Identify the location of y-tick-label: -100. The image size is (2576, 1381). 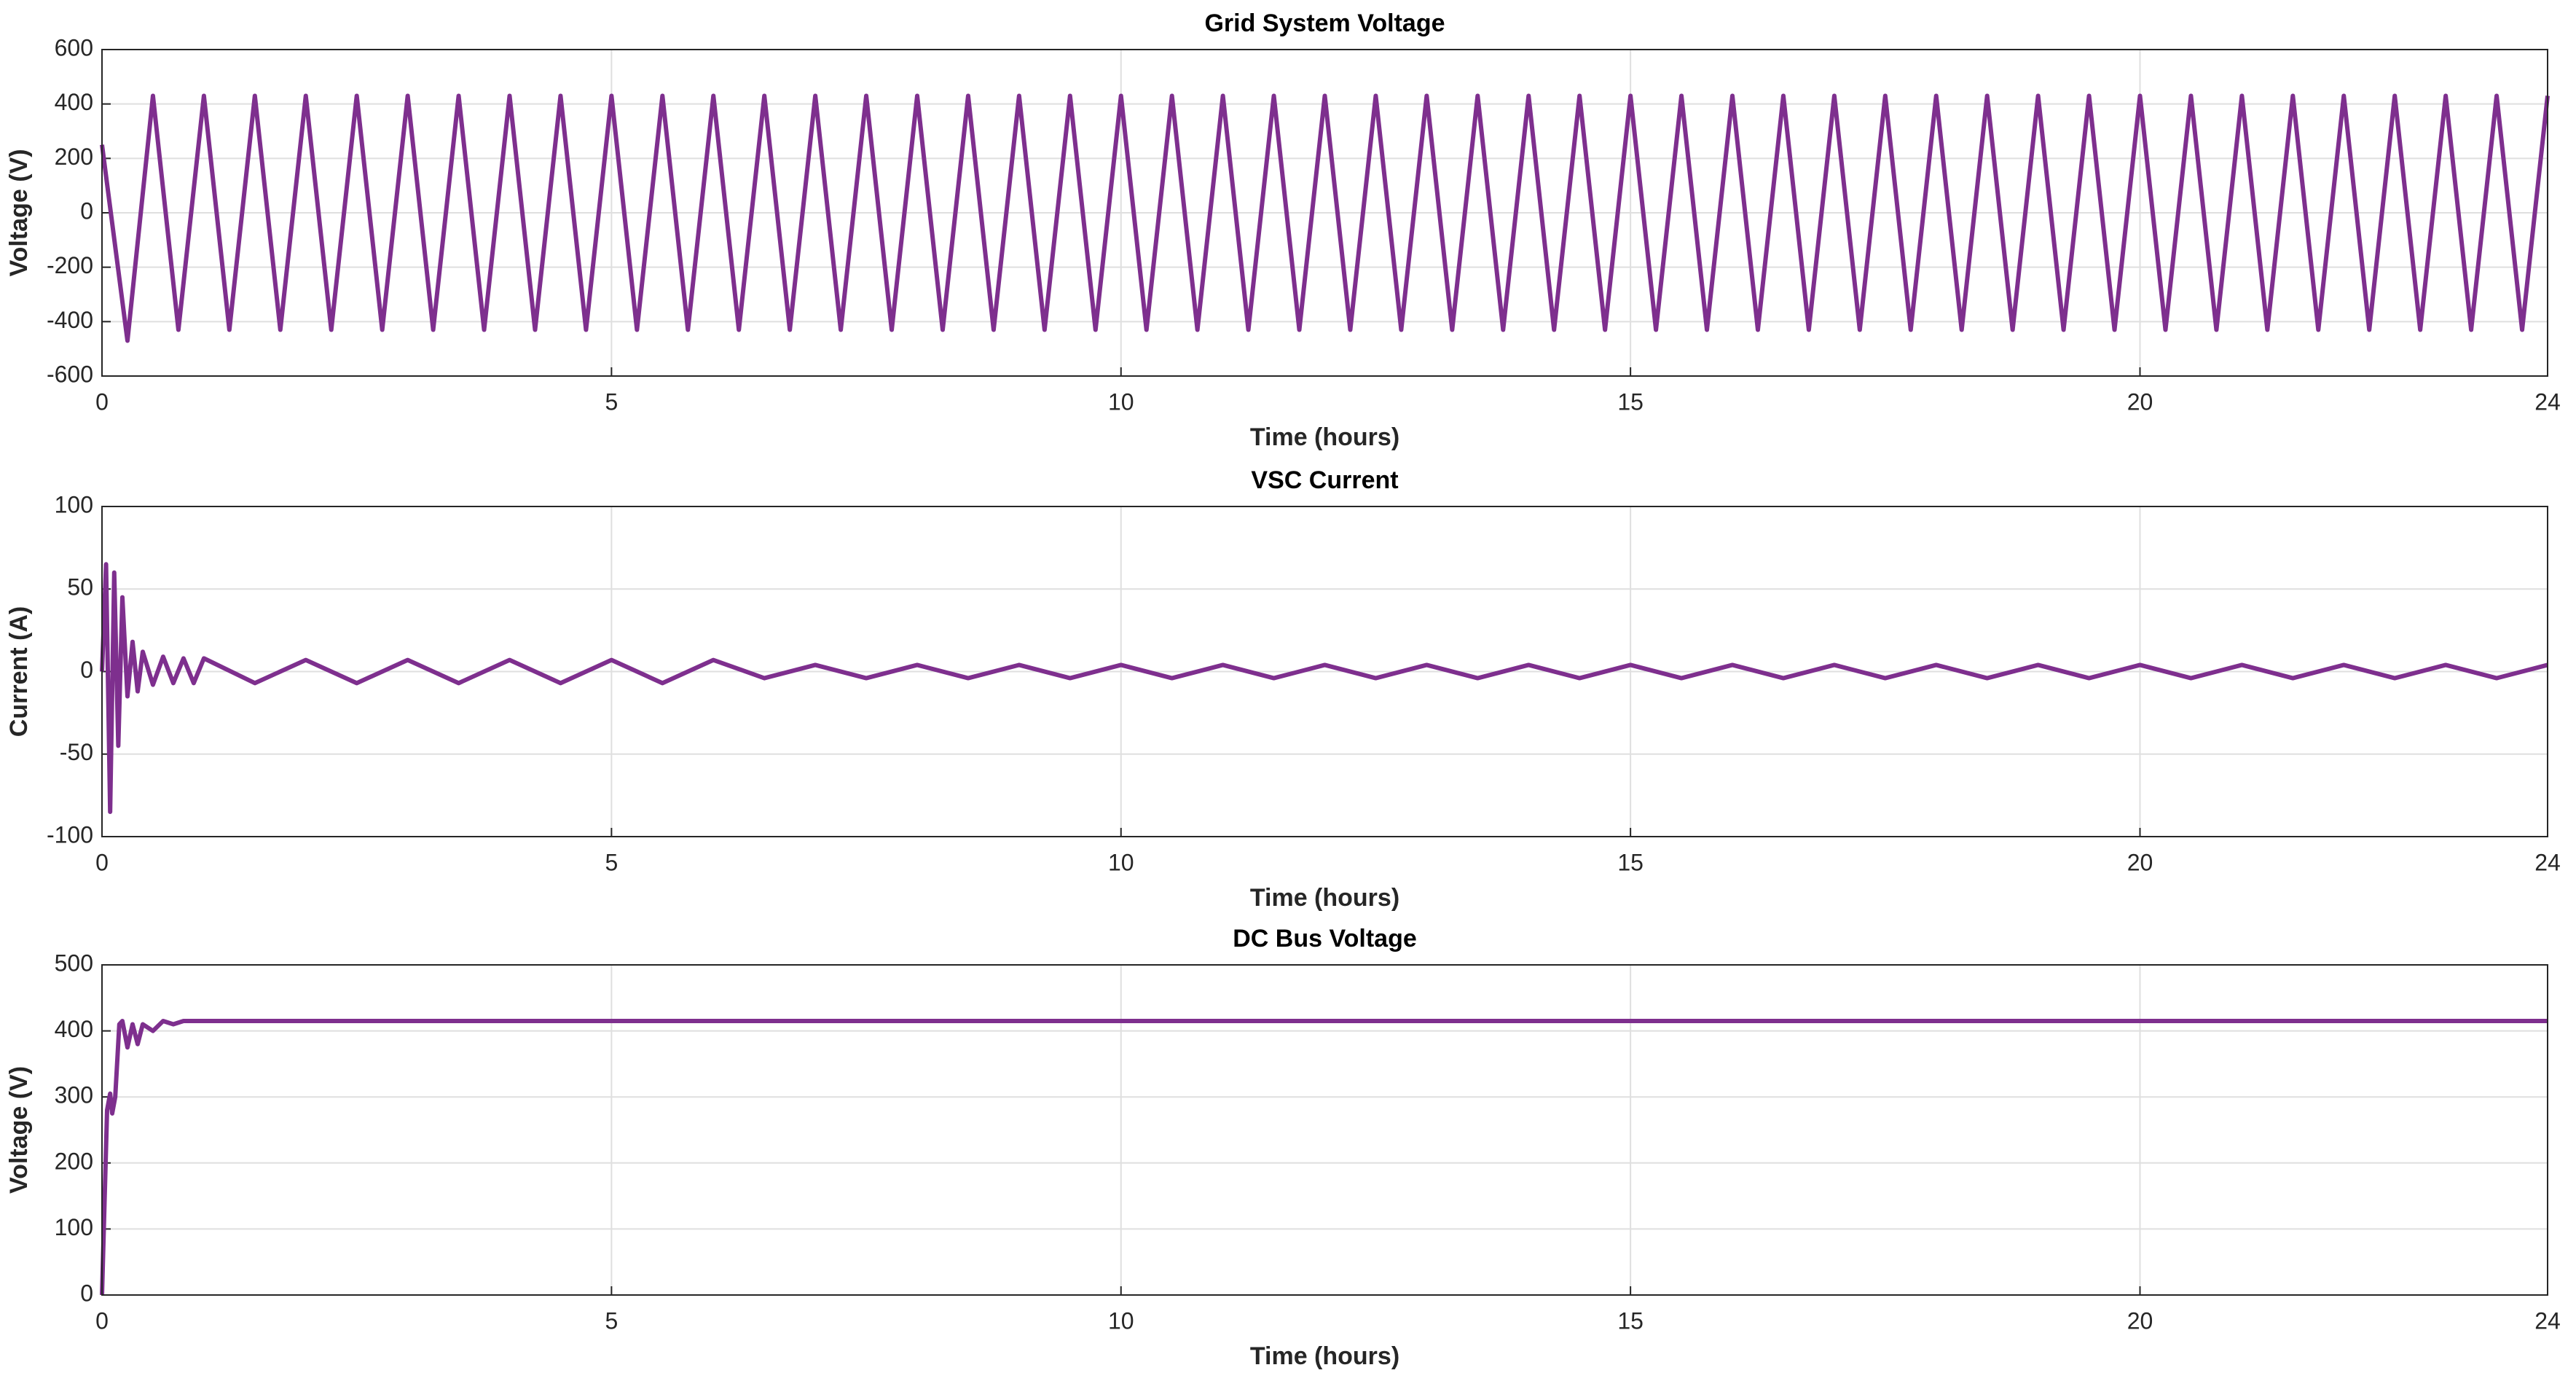
(70, 834).